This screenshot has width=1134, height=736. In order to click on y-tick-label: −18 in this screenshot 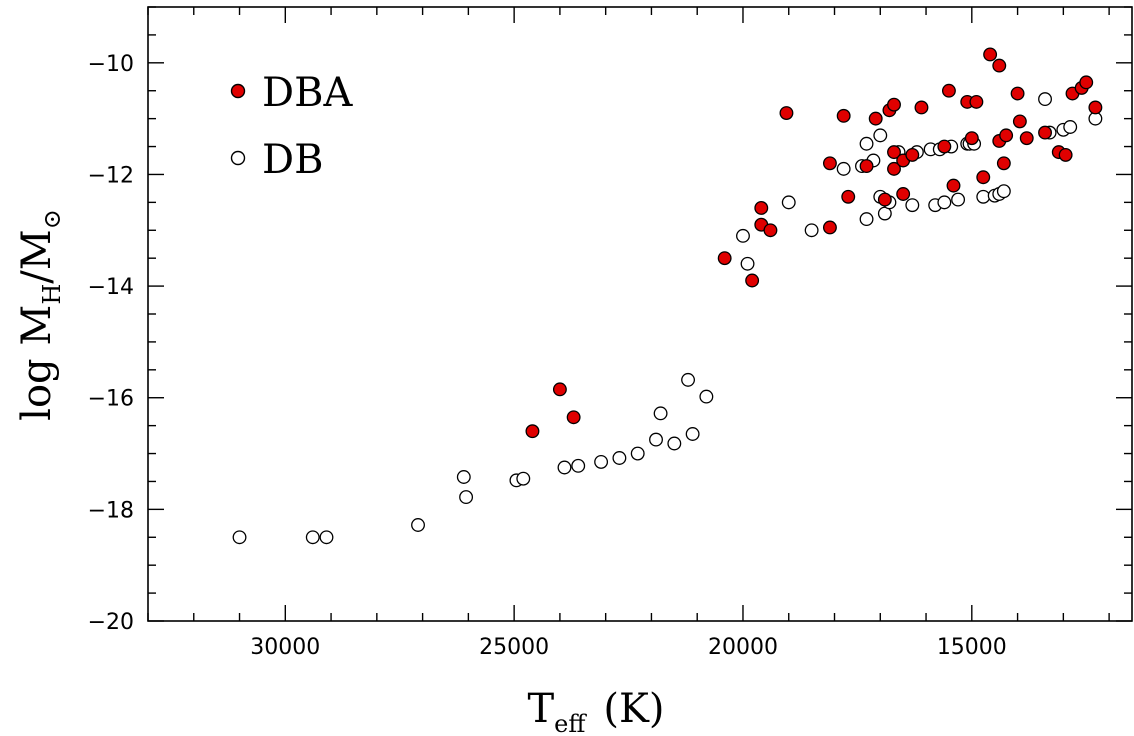, I will do `click(111, 510)`.